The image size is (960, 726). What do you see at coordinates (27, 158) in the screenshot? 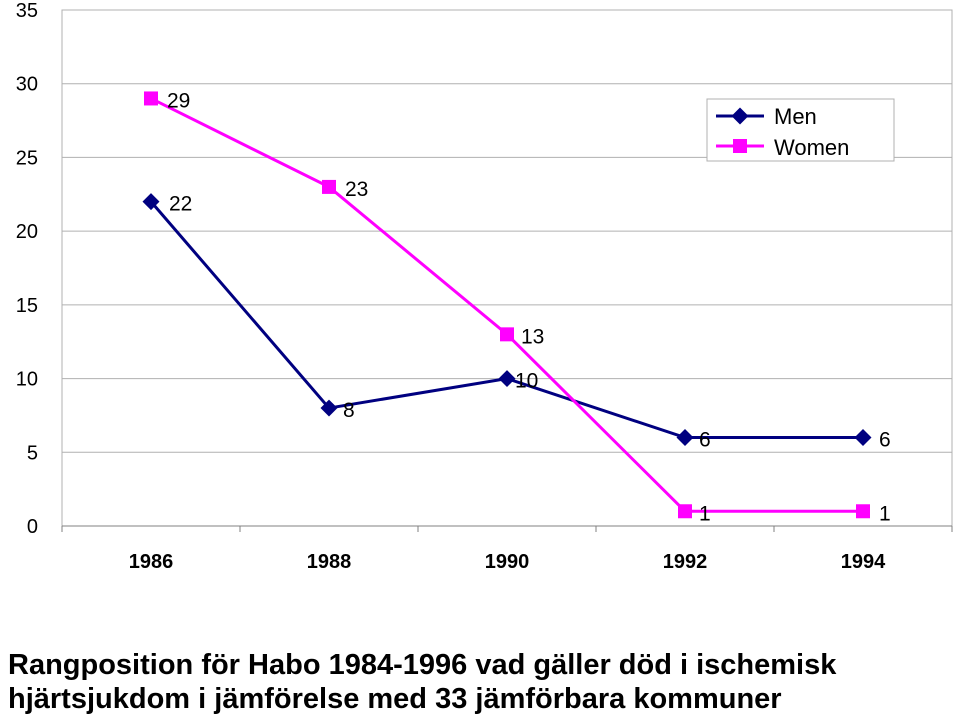
I see `y-tick-label: 25` at bounding box center [27, 158].